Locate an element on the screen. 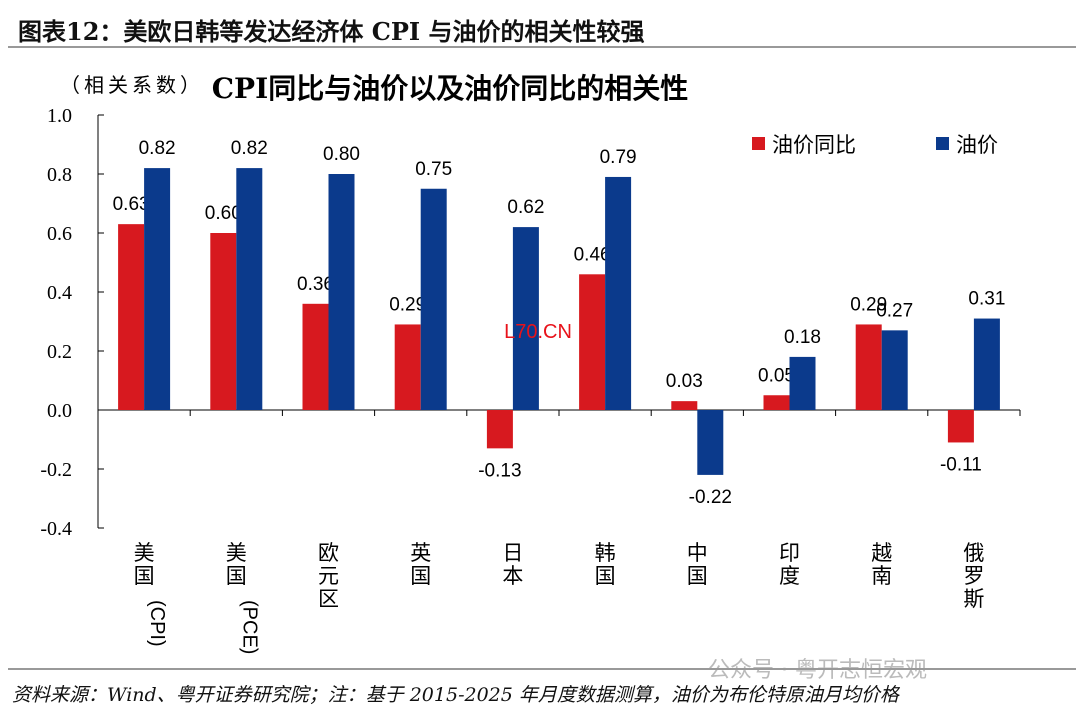  data-label: -0.11 is located at coordinates (961, 464).